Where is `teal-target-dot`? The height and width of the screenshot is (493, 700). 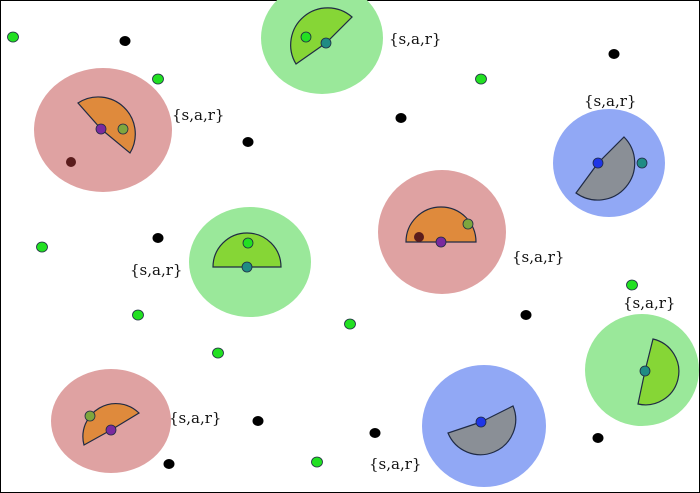
teal-target-dot is located at coordinates (642, 163).